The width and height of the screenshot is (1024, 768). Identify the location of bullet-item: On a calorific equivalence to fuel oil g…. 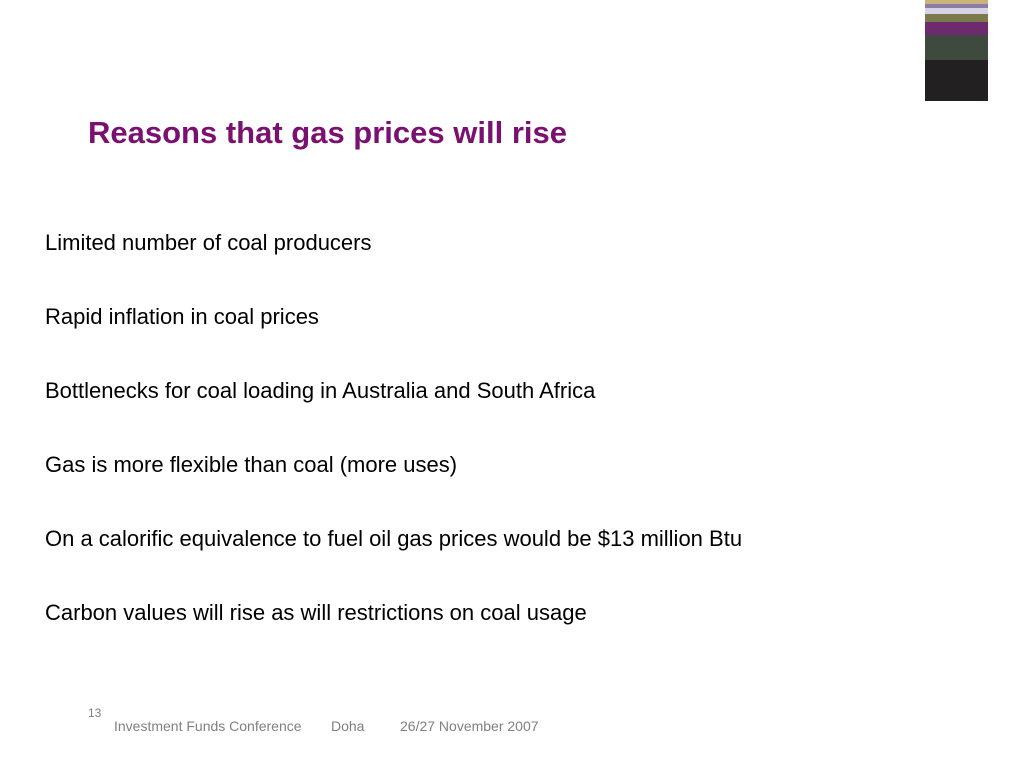
(394, 538).